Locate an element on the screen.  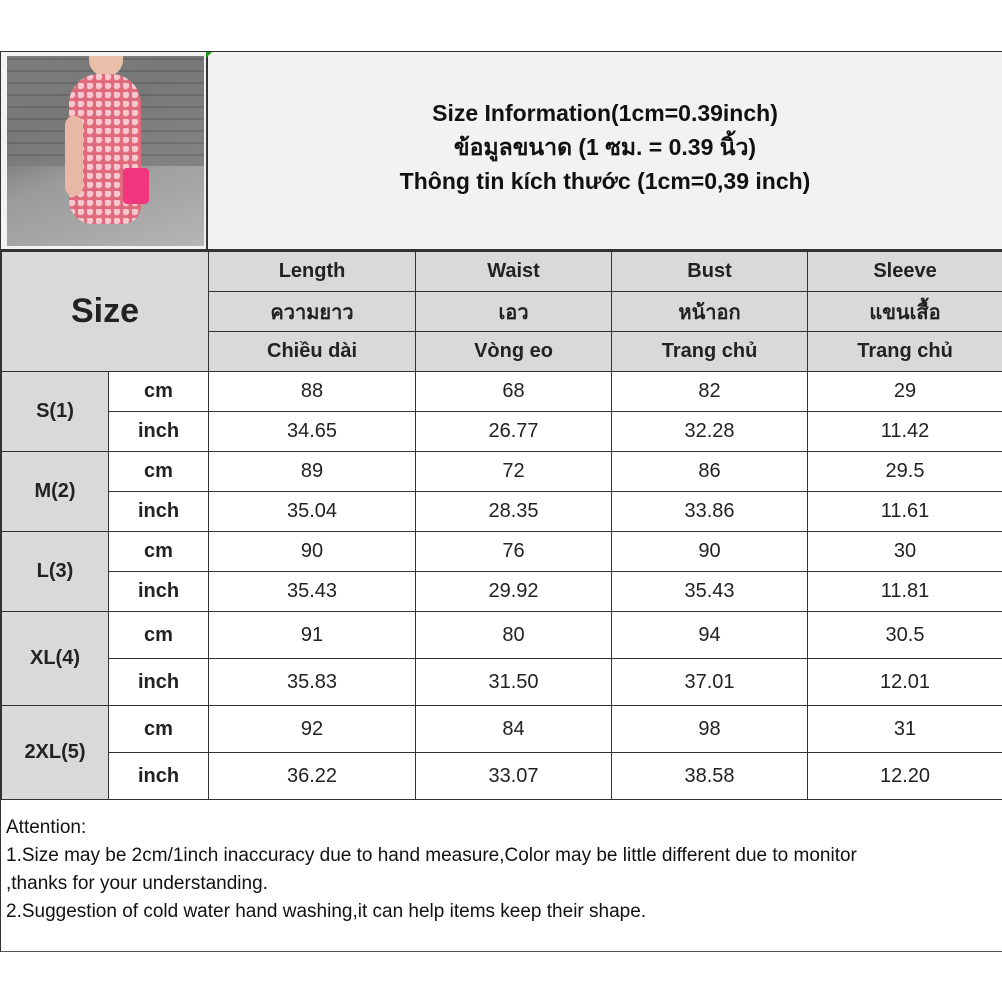
table-row: S(1) cm 88 68 82 29 is located at coordinates (501, 411).